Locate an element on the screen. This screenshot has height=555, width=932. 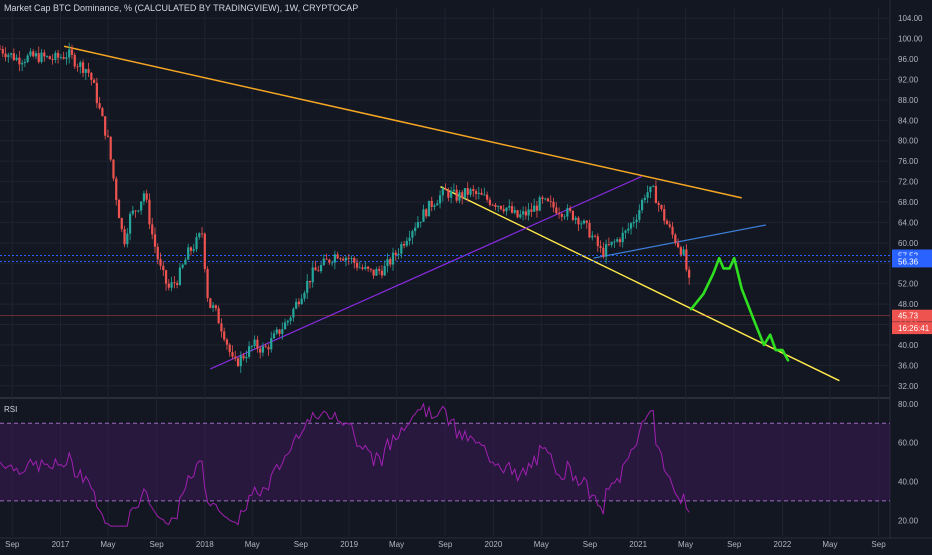
x-tick-label: 2019 is located at coordinates (349, 544).